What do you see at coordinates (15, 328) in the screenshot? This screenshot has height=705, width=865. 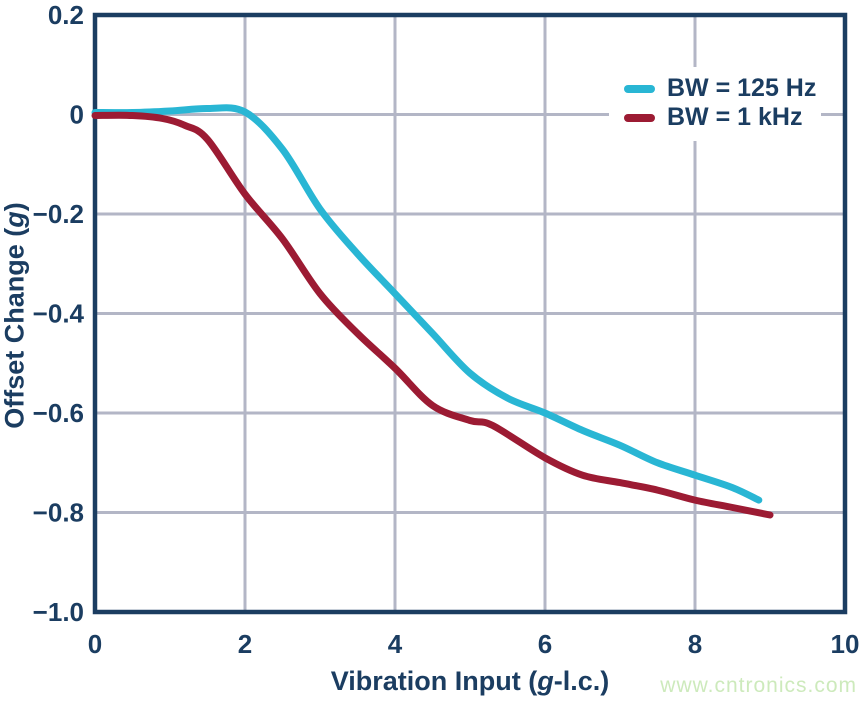 I see `y-axis-title-text: Offset Change (` at bounding box center [15, 328].